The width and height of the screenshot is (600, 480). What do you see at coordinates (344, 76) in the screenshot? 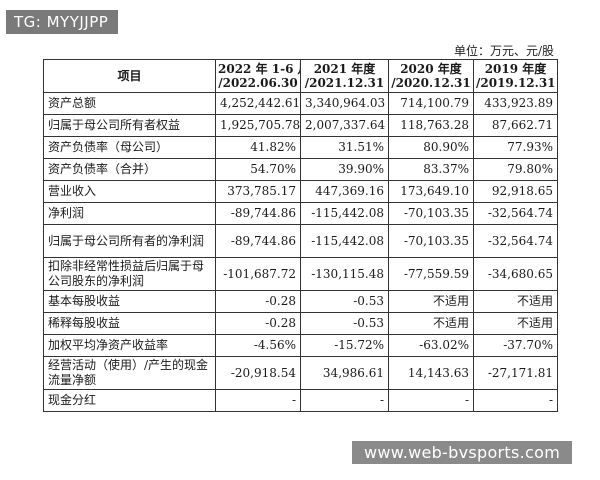
I see `header-period: 2021 年度/2021.12.31` at bounding box center [344, 76].